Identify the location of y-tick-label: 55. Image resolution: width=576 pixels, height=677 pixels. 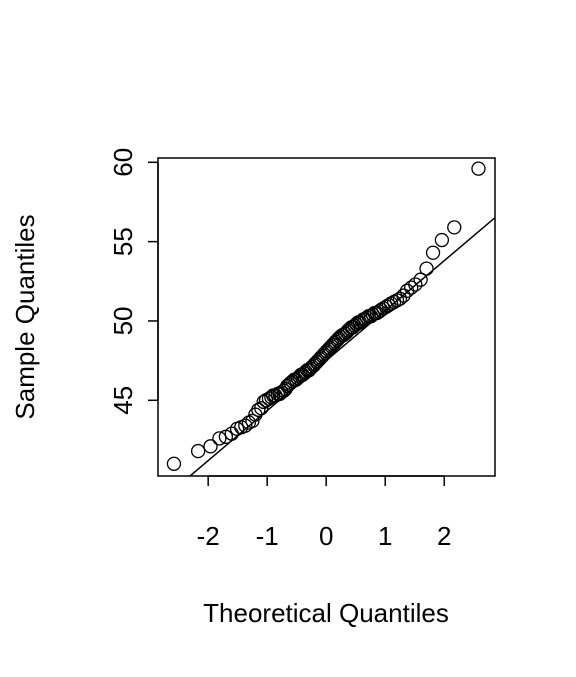
(123, 241).